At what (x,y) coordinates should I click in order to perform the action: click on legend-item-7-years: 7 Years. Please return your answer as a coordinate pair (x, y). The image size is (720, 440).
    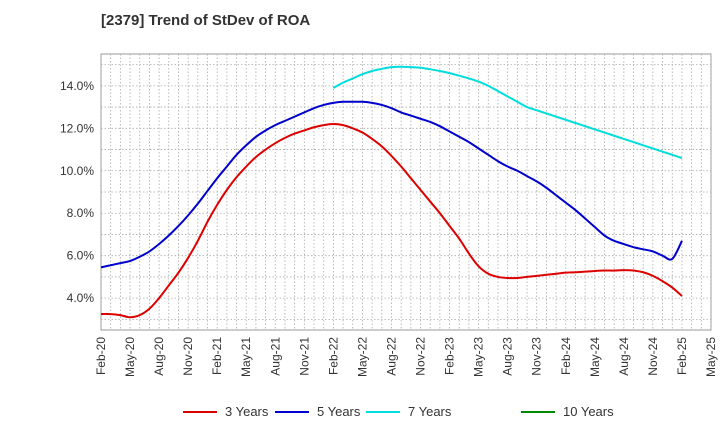
    Looking at the image, I should click on (408, 411).